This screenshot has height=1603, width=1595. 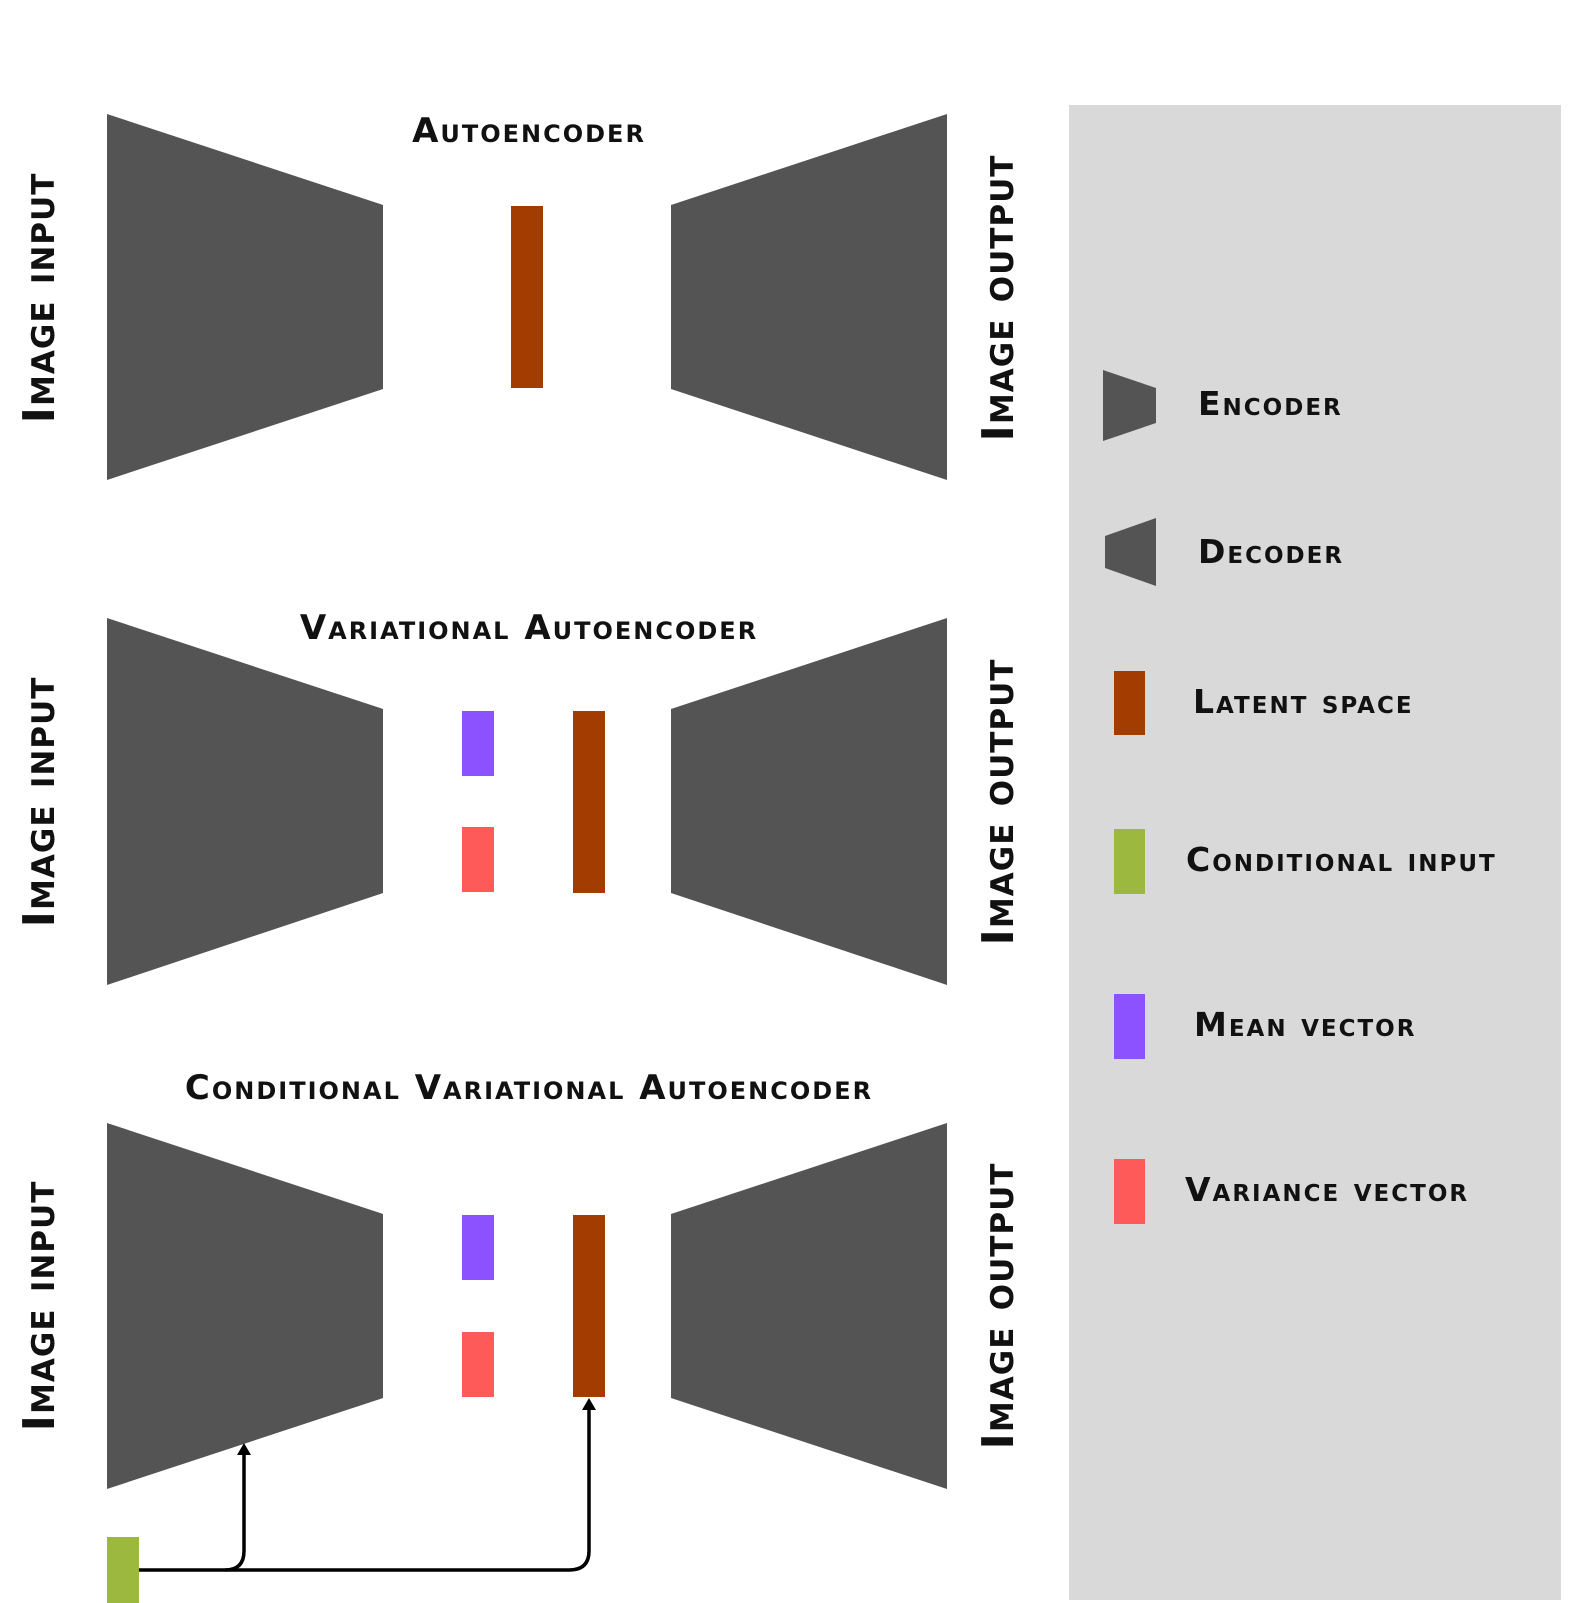 What do you see at coordinates (1305, 1024) in the screenshot?
I see `legend-mean-vector-label: Mean vector` at bounding box center [1305, 1024].